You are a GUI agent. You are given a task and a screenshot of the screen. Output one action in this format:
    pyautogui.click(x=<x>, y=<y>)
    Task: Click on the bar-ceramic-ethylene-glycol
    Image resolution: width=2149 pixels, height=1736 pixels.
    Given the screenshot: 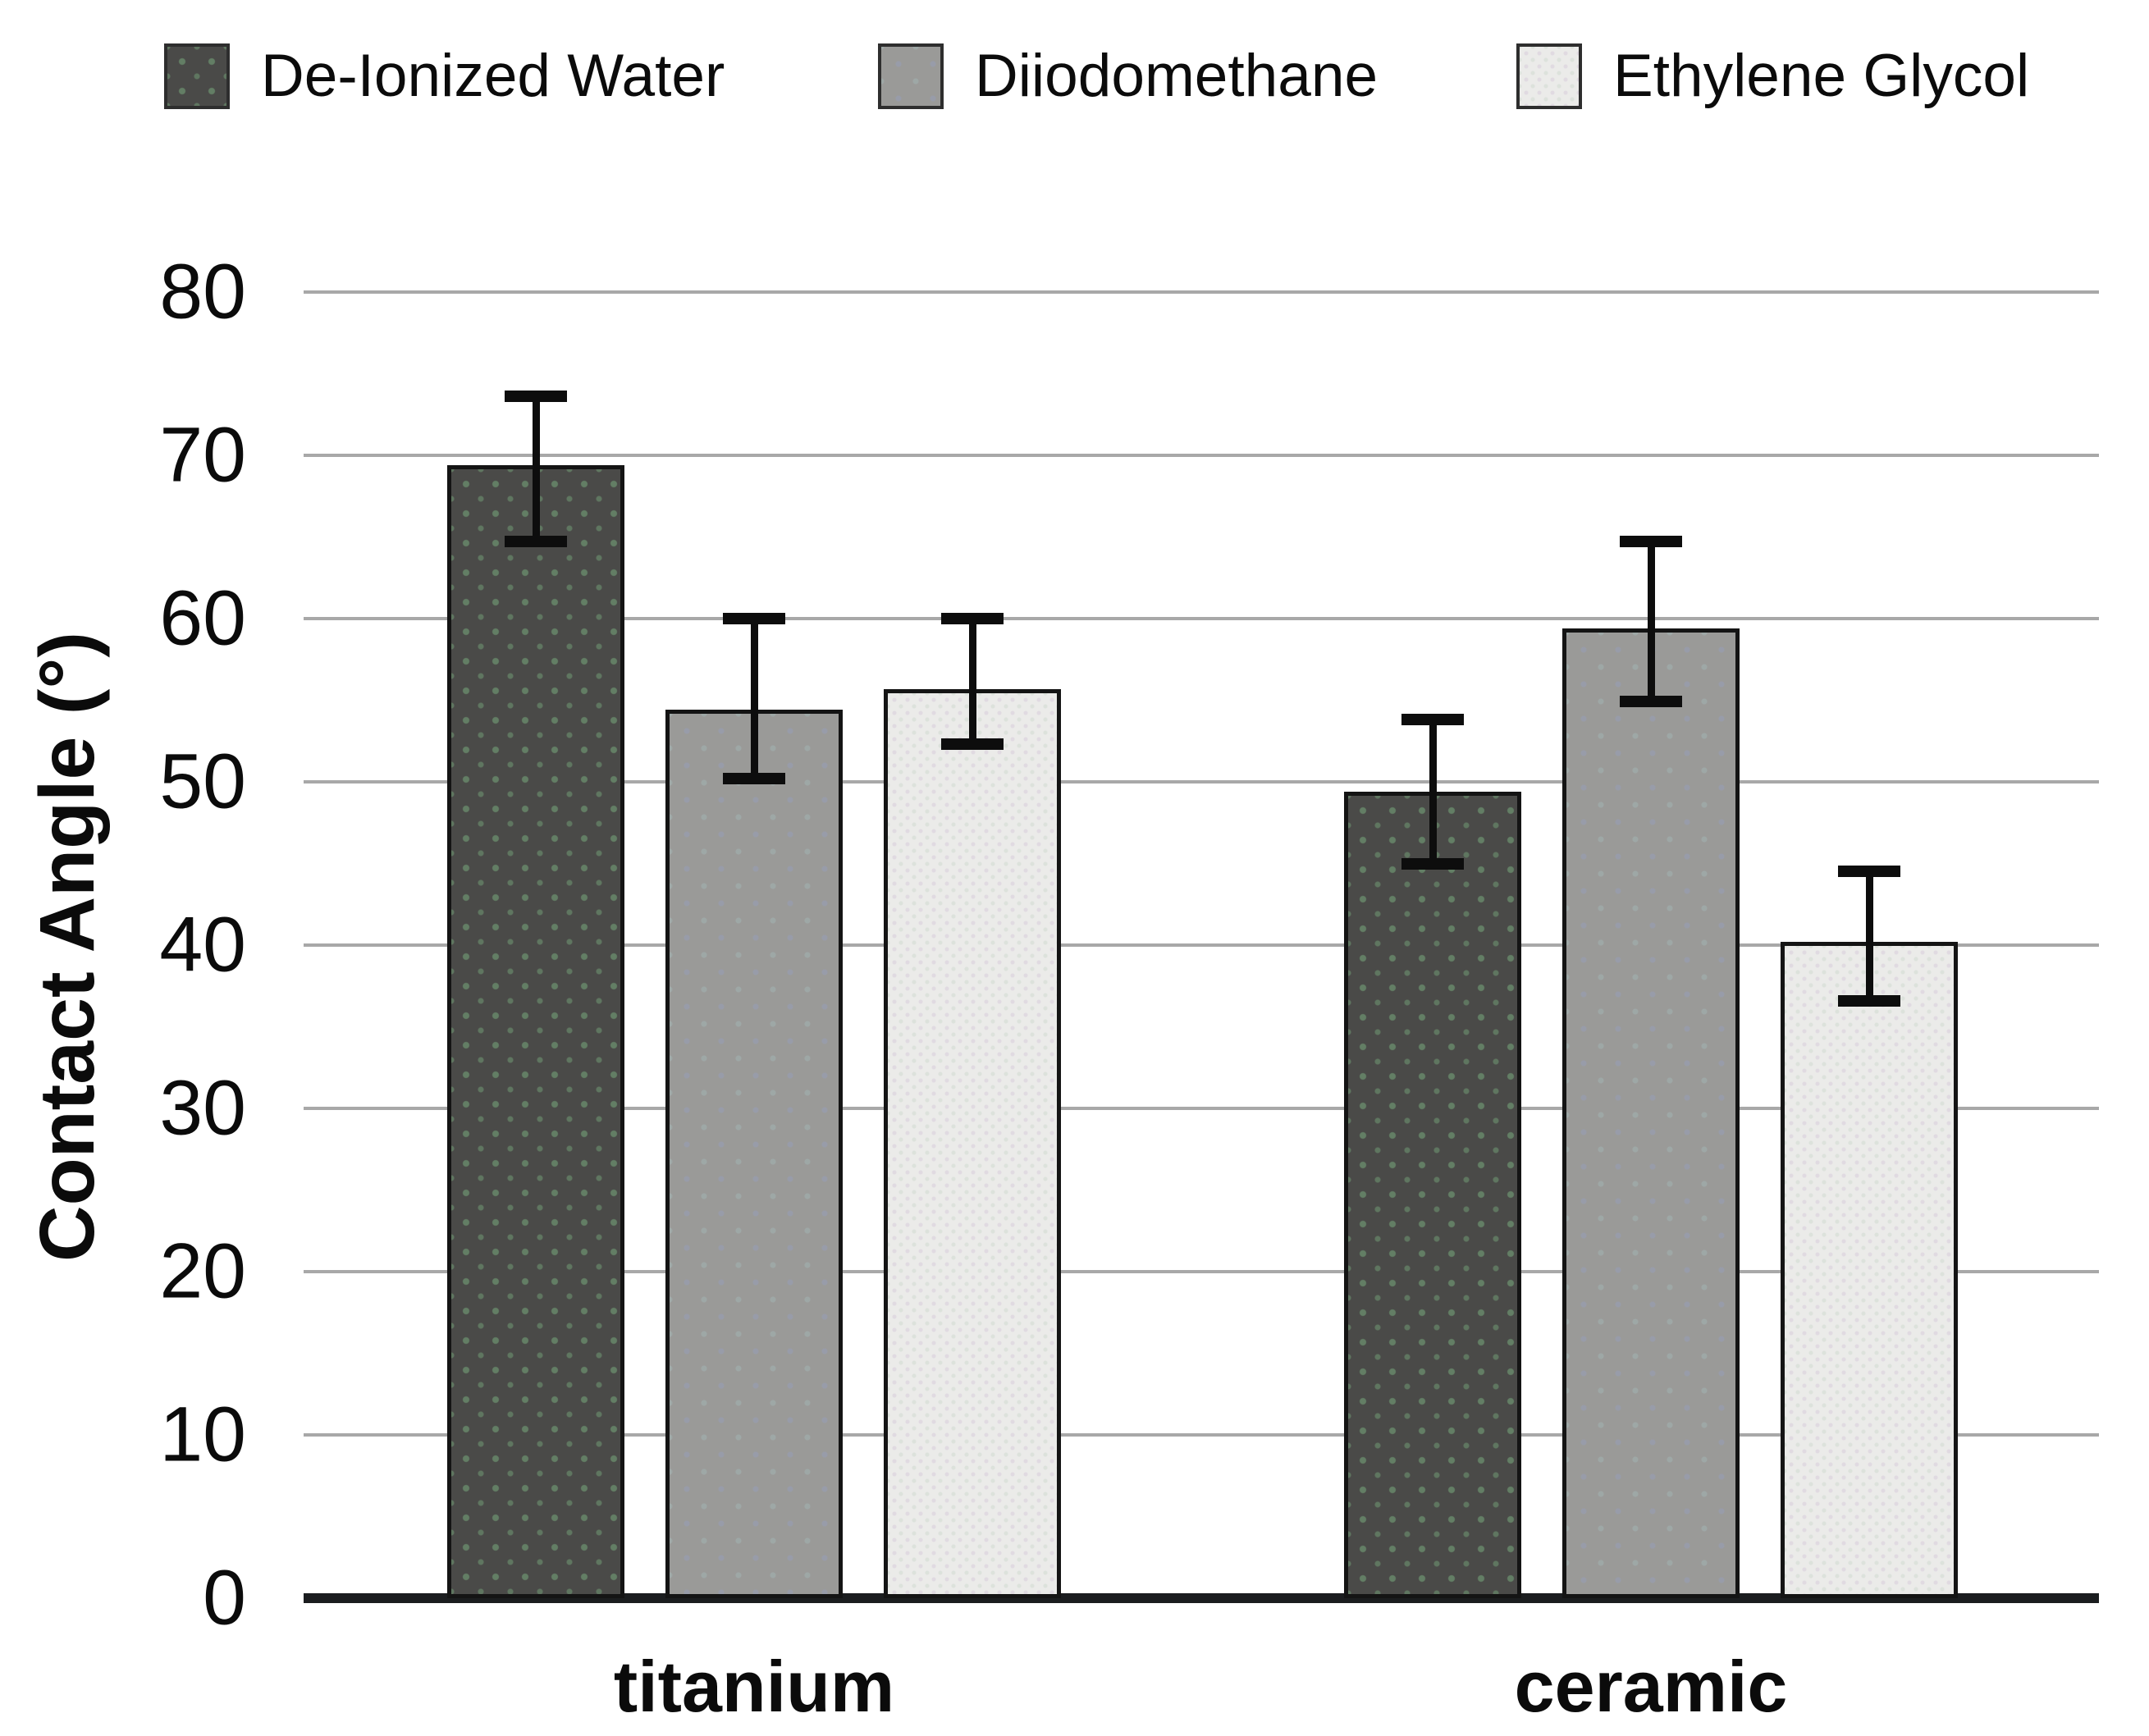 What is the action you would take?
    pyautogui.click(x=1869, y=1270)
    